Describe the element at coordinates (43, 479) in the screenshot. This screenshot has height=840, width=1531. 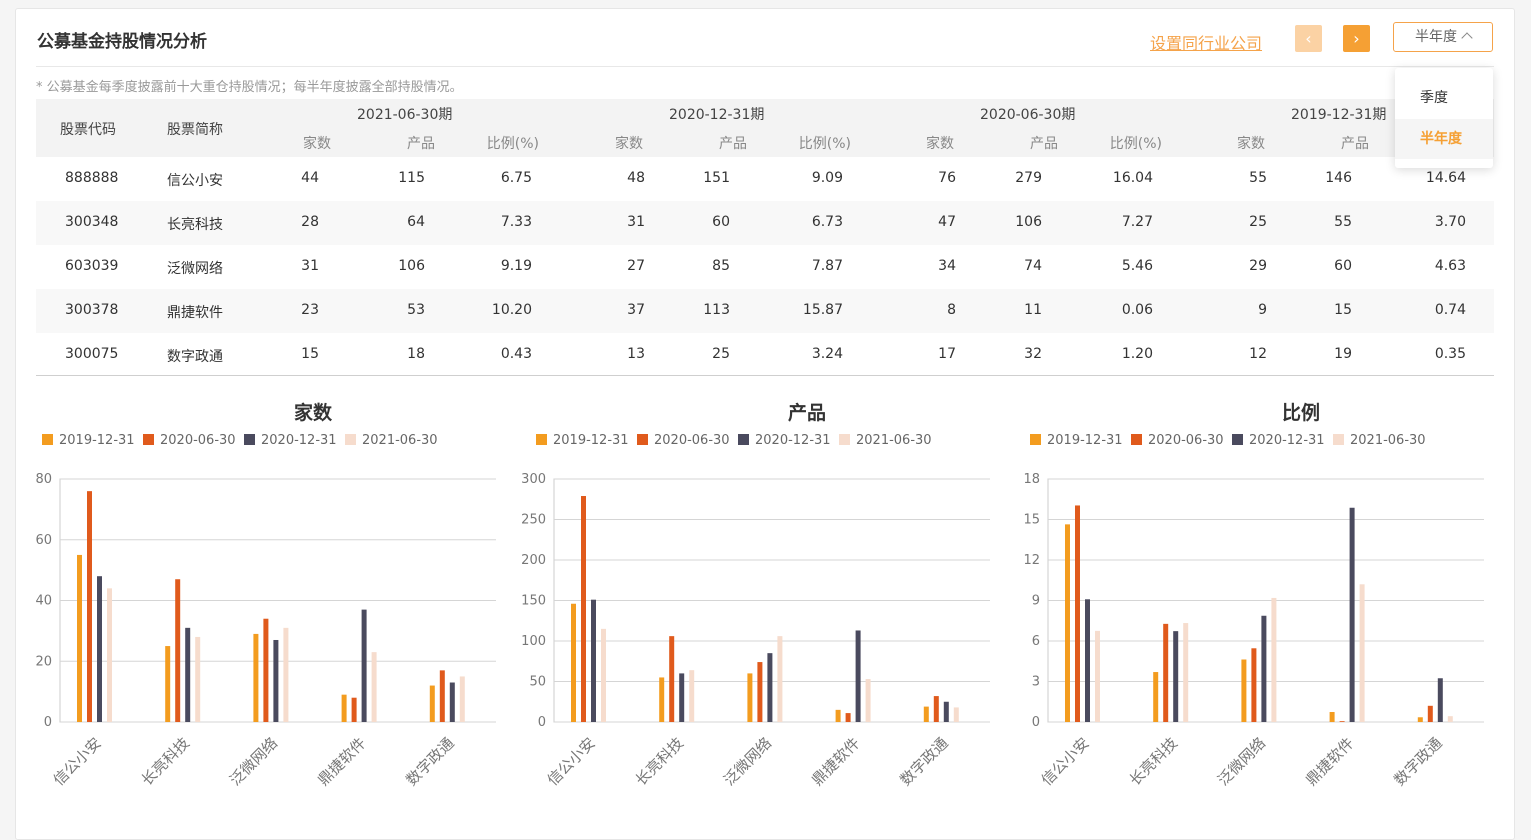
I see `y-tick-label: 80` at that location.